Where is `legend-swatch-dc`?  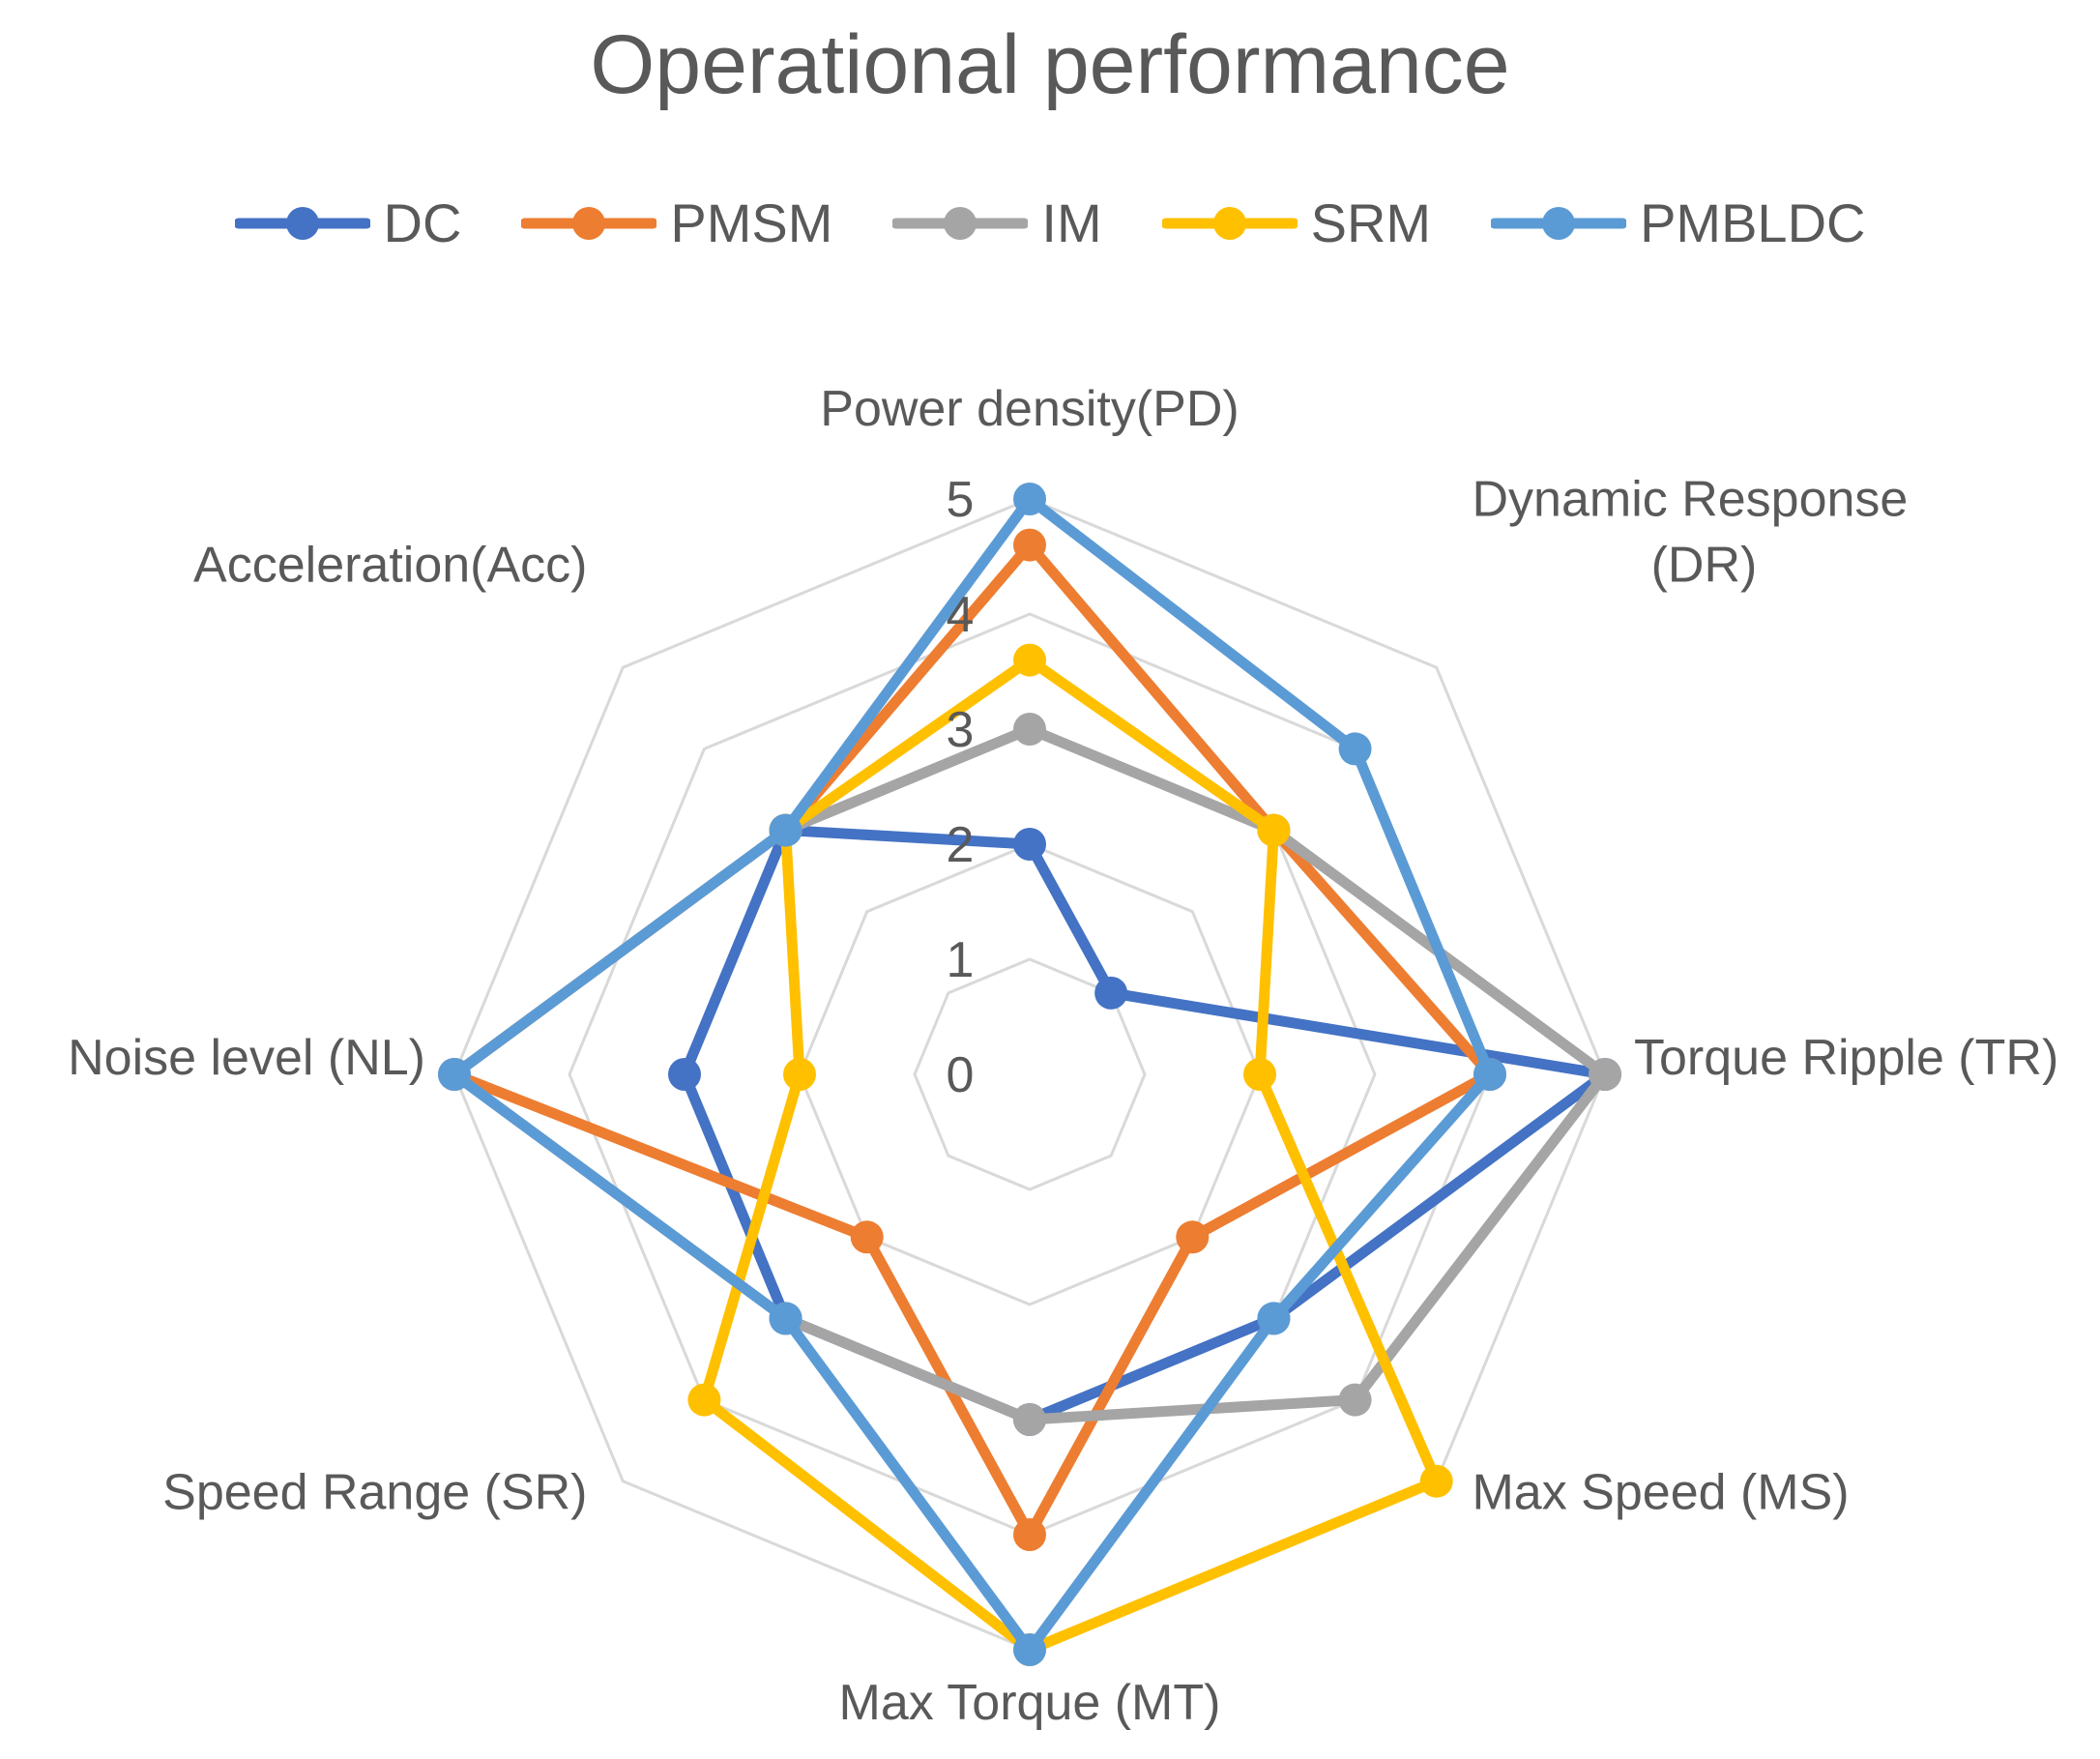 legend-swatch-dc is located at coordinates (302, 223).